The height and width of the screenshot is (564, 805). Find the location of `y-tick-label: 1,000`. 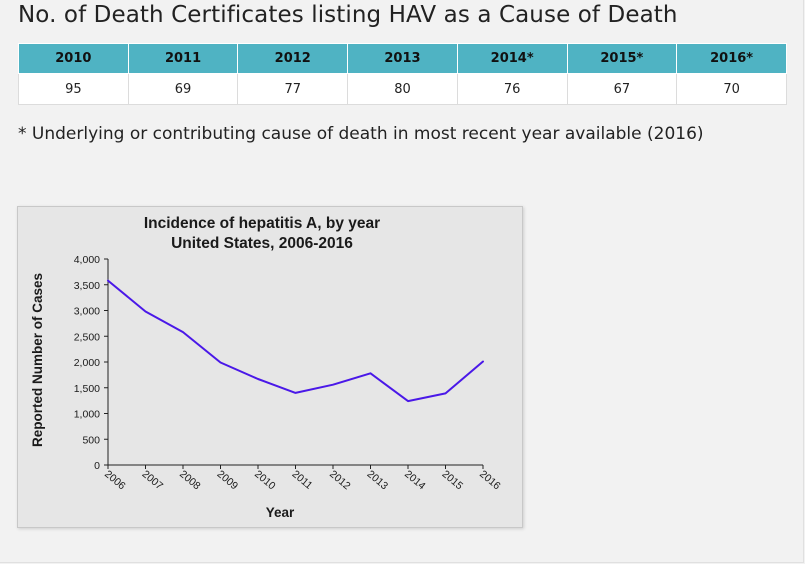

y-tick-label: 1,000 is located at coordinates (87, 415).